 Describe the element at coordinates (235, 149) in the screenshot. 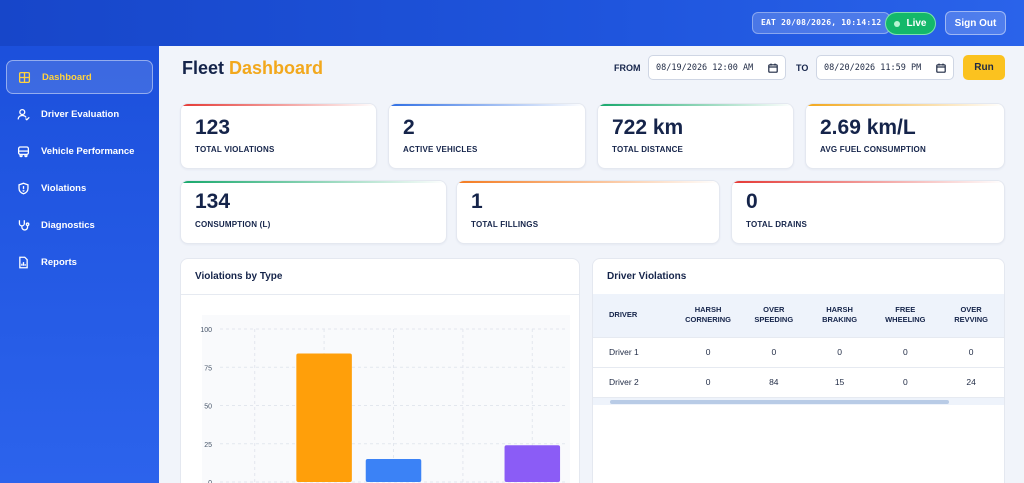

I see `stat-label: TOTAL VIOLATIONS` at that location.